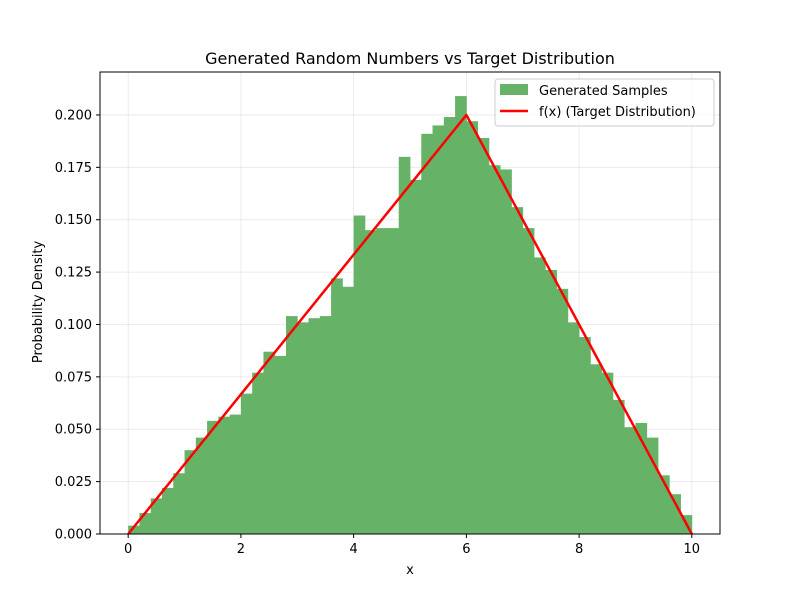 The width and height of the screenshot is (800, 600). What do you see at coordinates (73, 115) in the screenshot?
I see `y-tick-label: 0.200` at bounding box center [73, 115].